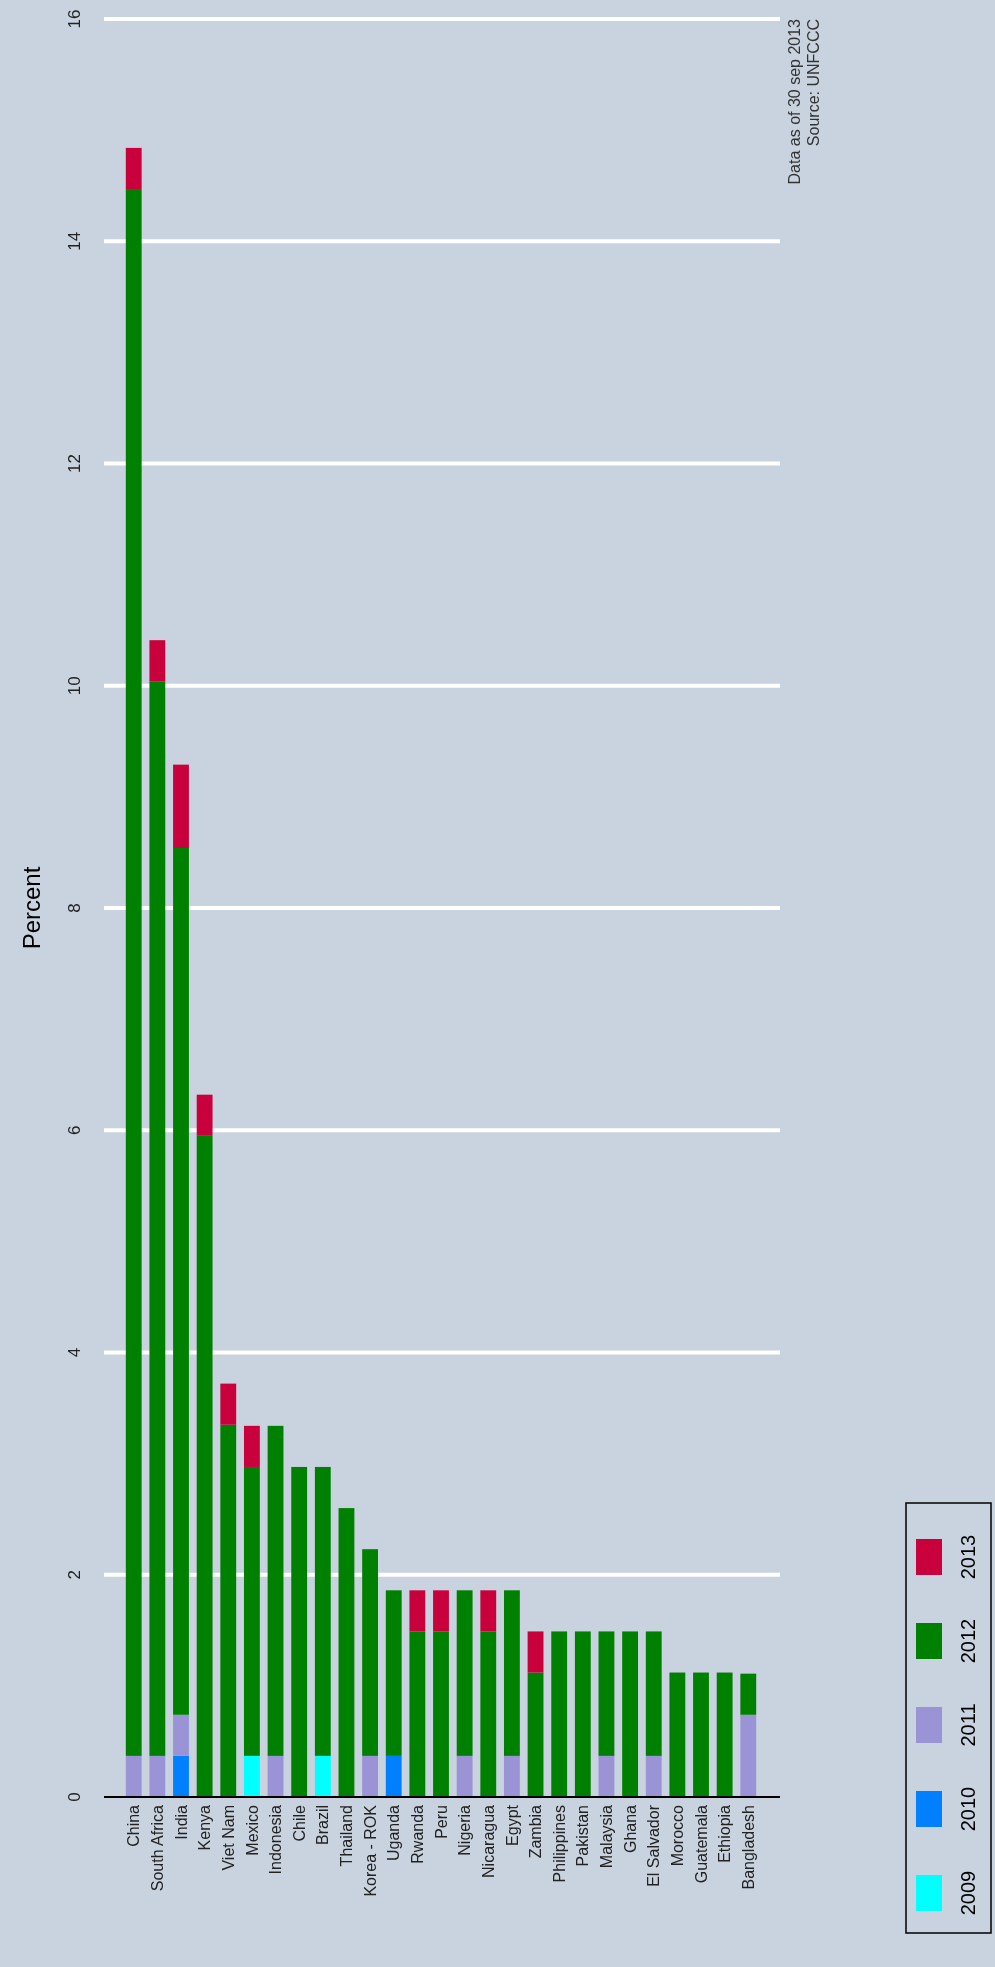 The width and height of the screenshot is (995, 1967). I want to click on x-tick-label: Bangladesh, so click(748, 1847).